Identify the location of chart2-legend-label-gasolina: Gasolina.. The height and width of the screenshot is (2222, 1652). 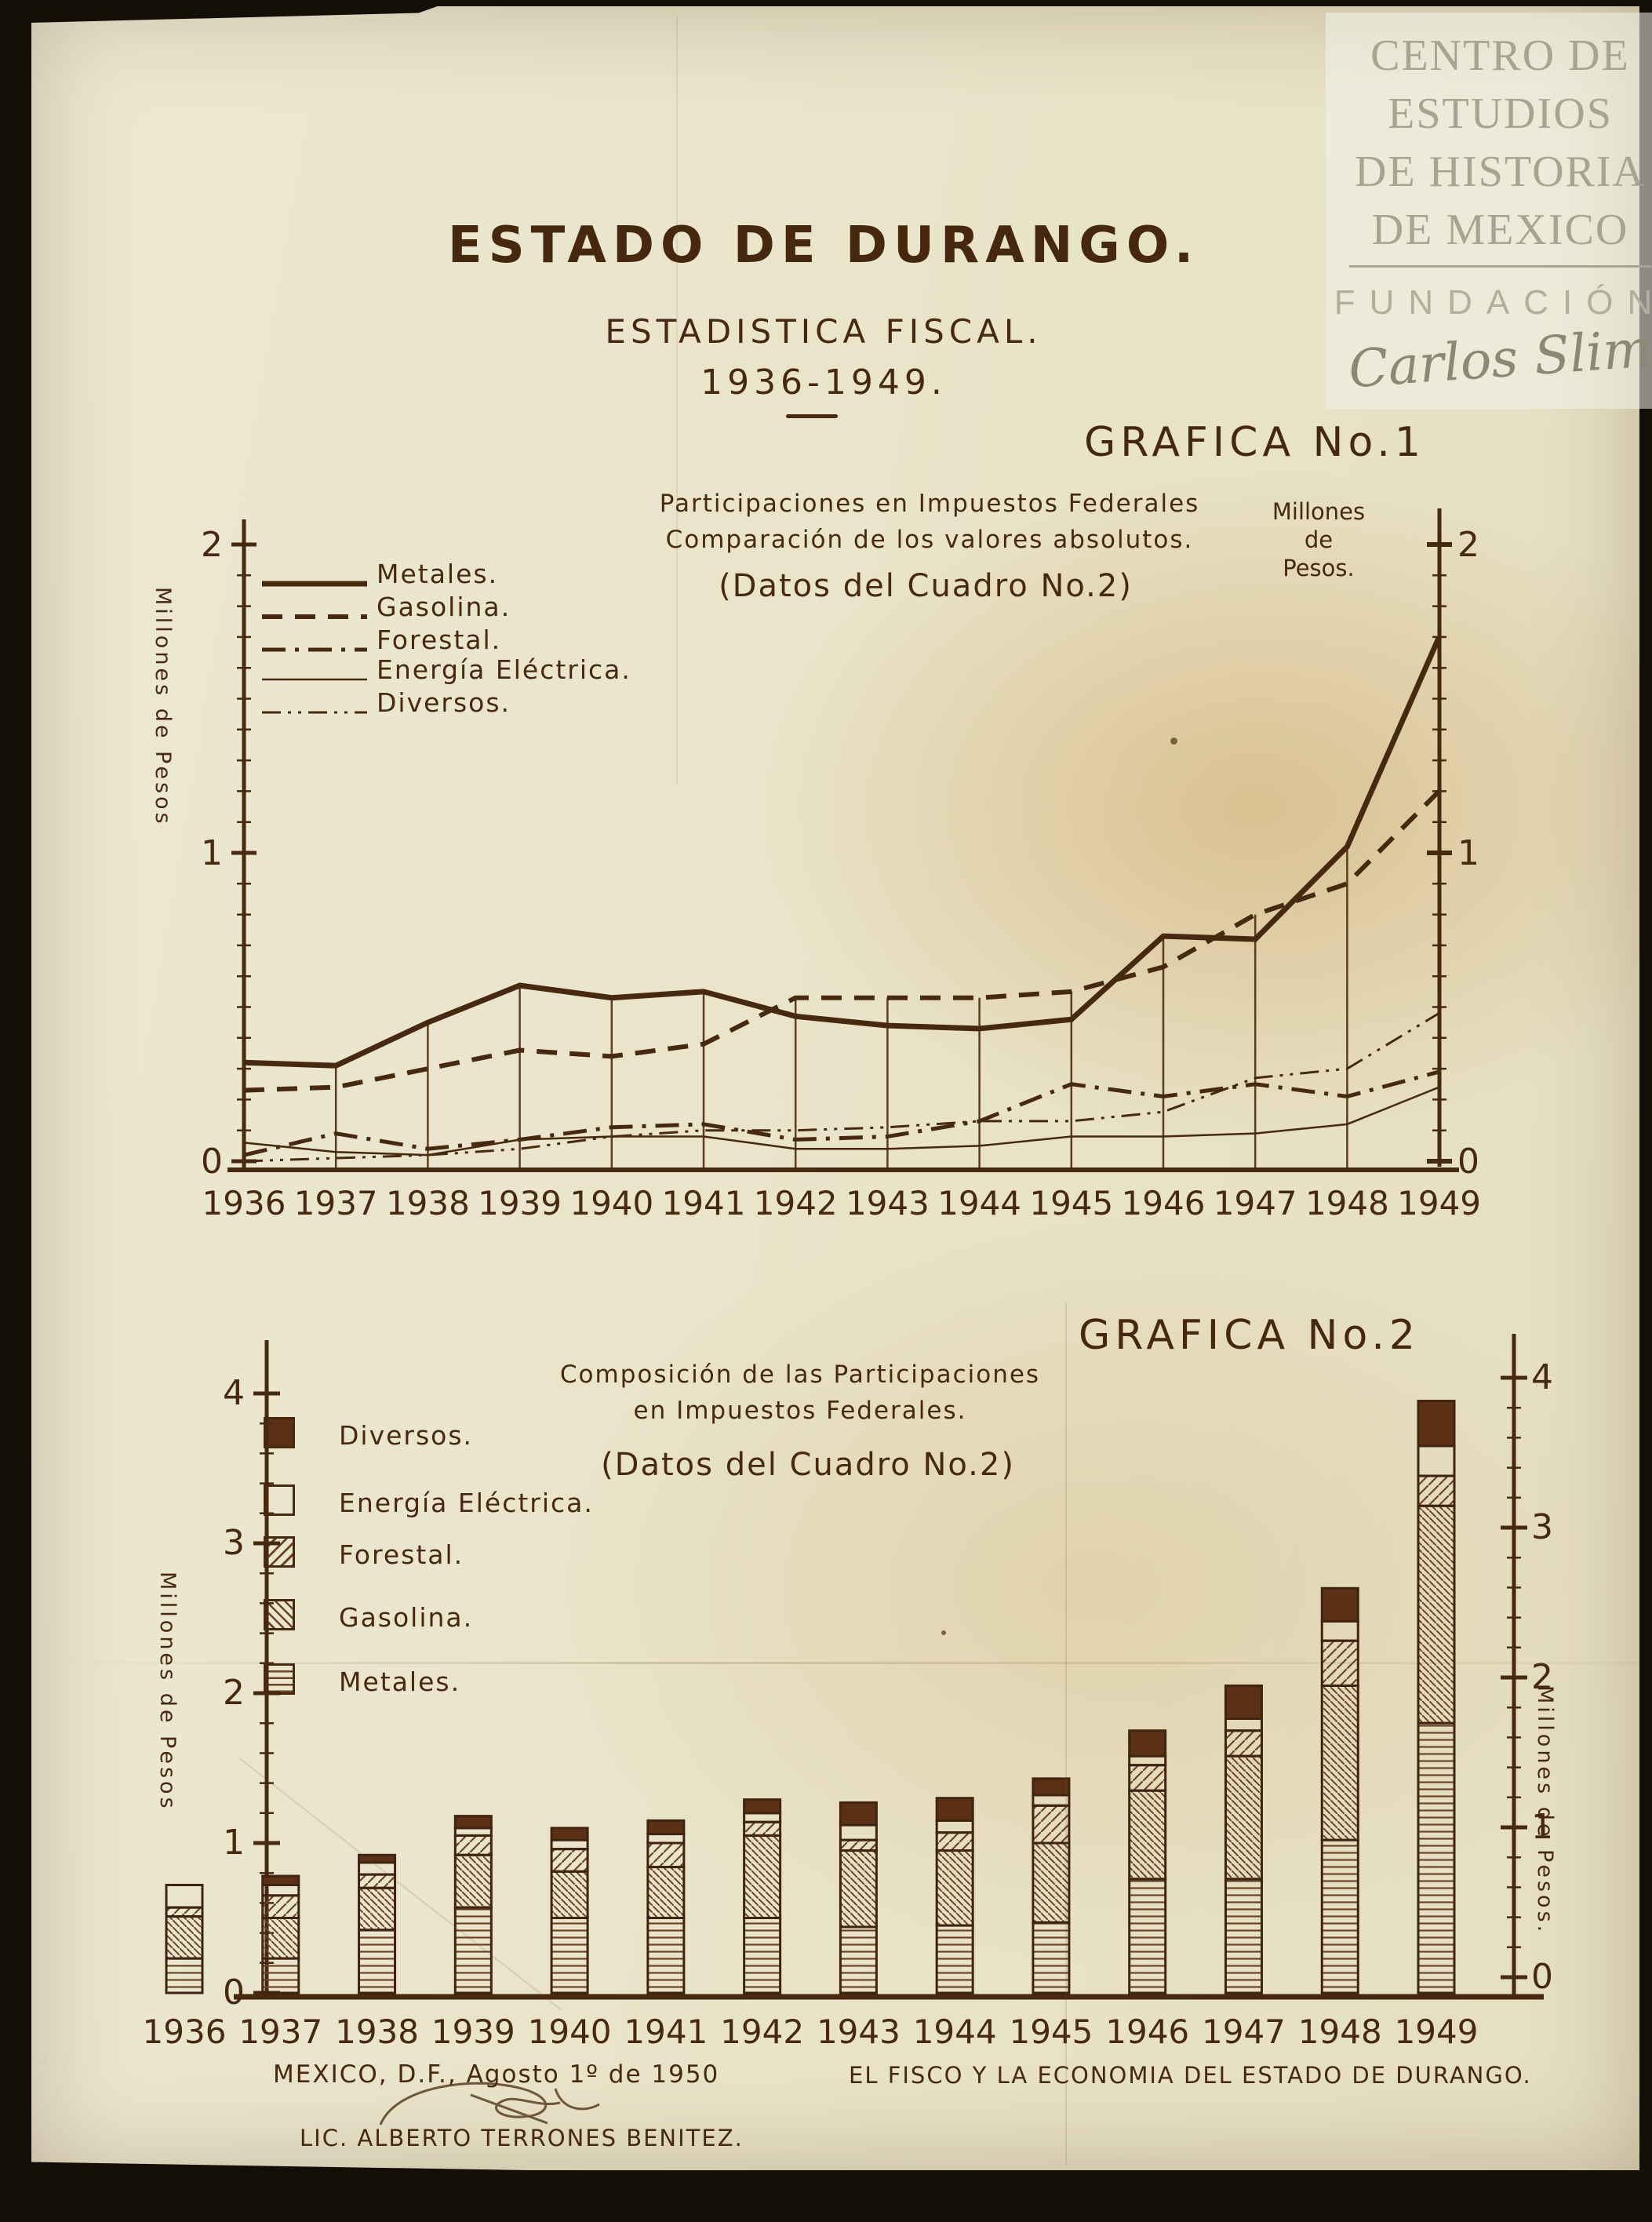
(407, 1617).